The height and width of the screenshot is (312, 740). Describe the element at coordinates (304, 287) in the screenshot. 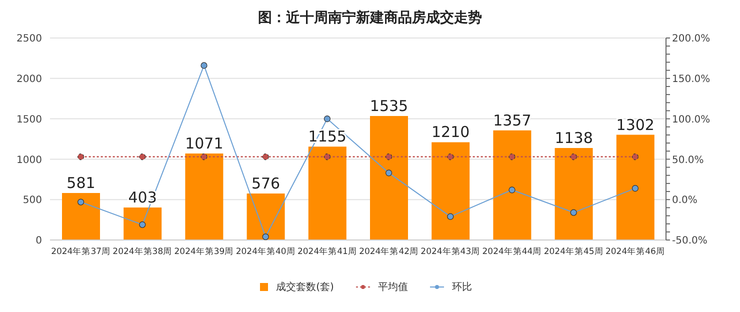

I see `legend-label: 成交套数(套)` at that location.